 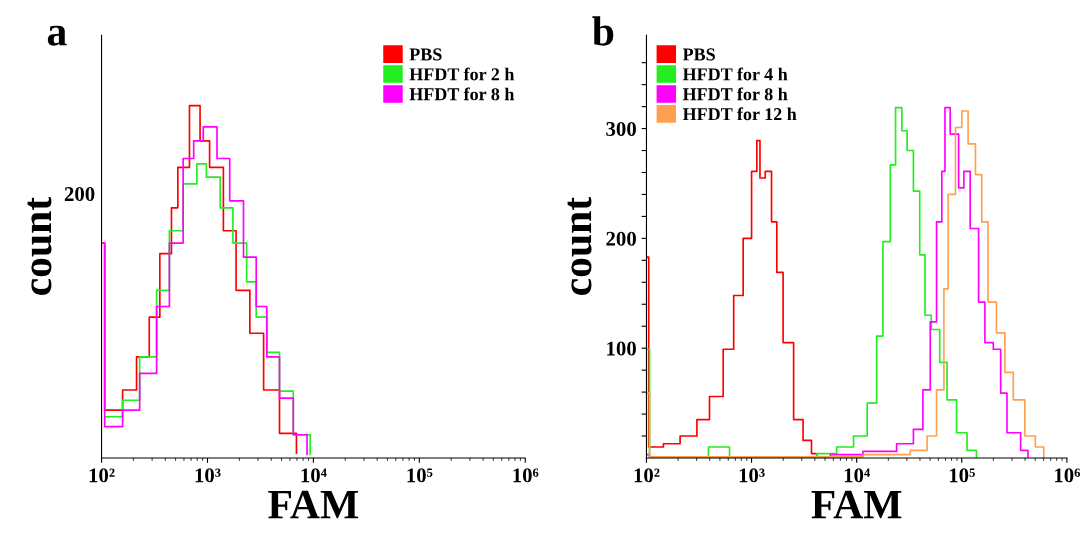 What do you see at coordinates (621, 348) in the screenshot?
I see `y-tick-label: 100` at bounding box center [621, 348].